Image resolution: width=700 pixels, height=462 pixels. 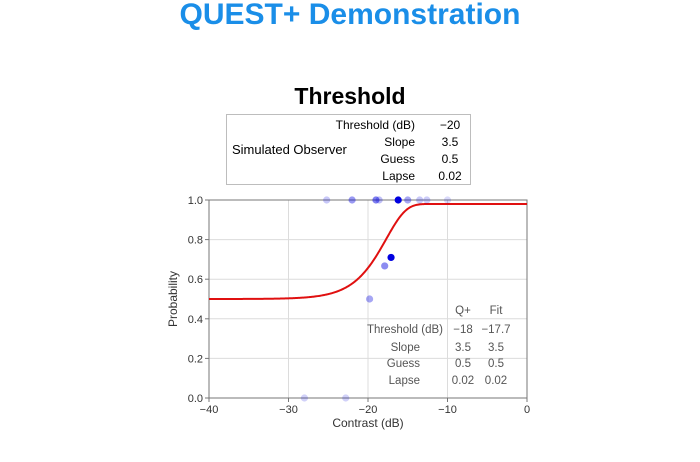 I want to click on observer-param-label: Threshold (dB), so click(x=375, y=125).